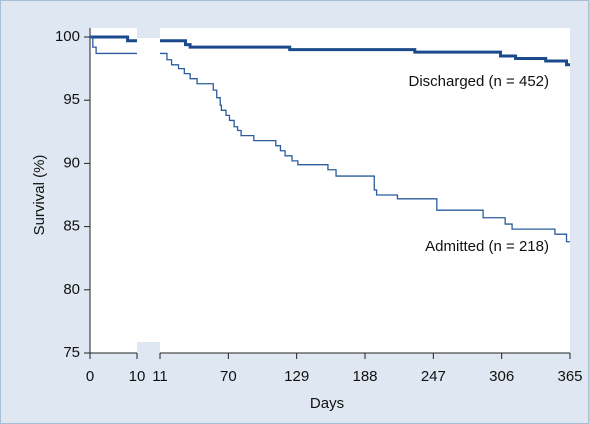  I want to click on x-tick-label: 365, so click(569, 376).